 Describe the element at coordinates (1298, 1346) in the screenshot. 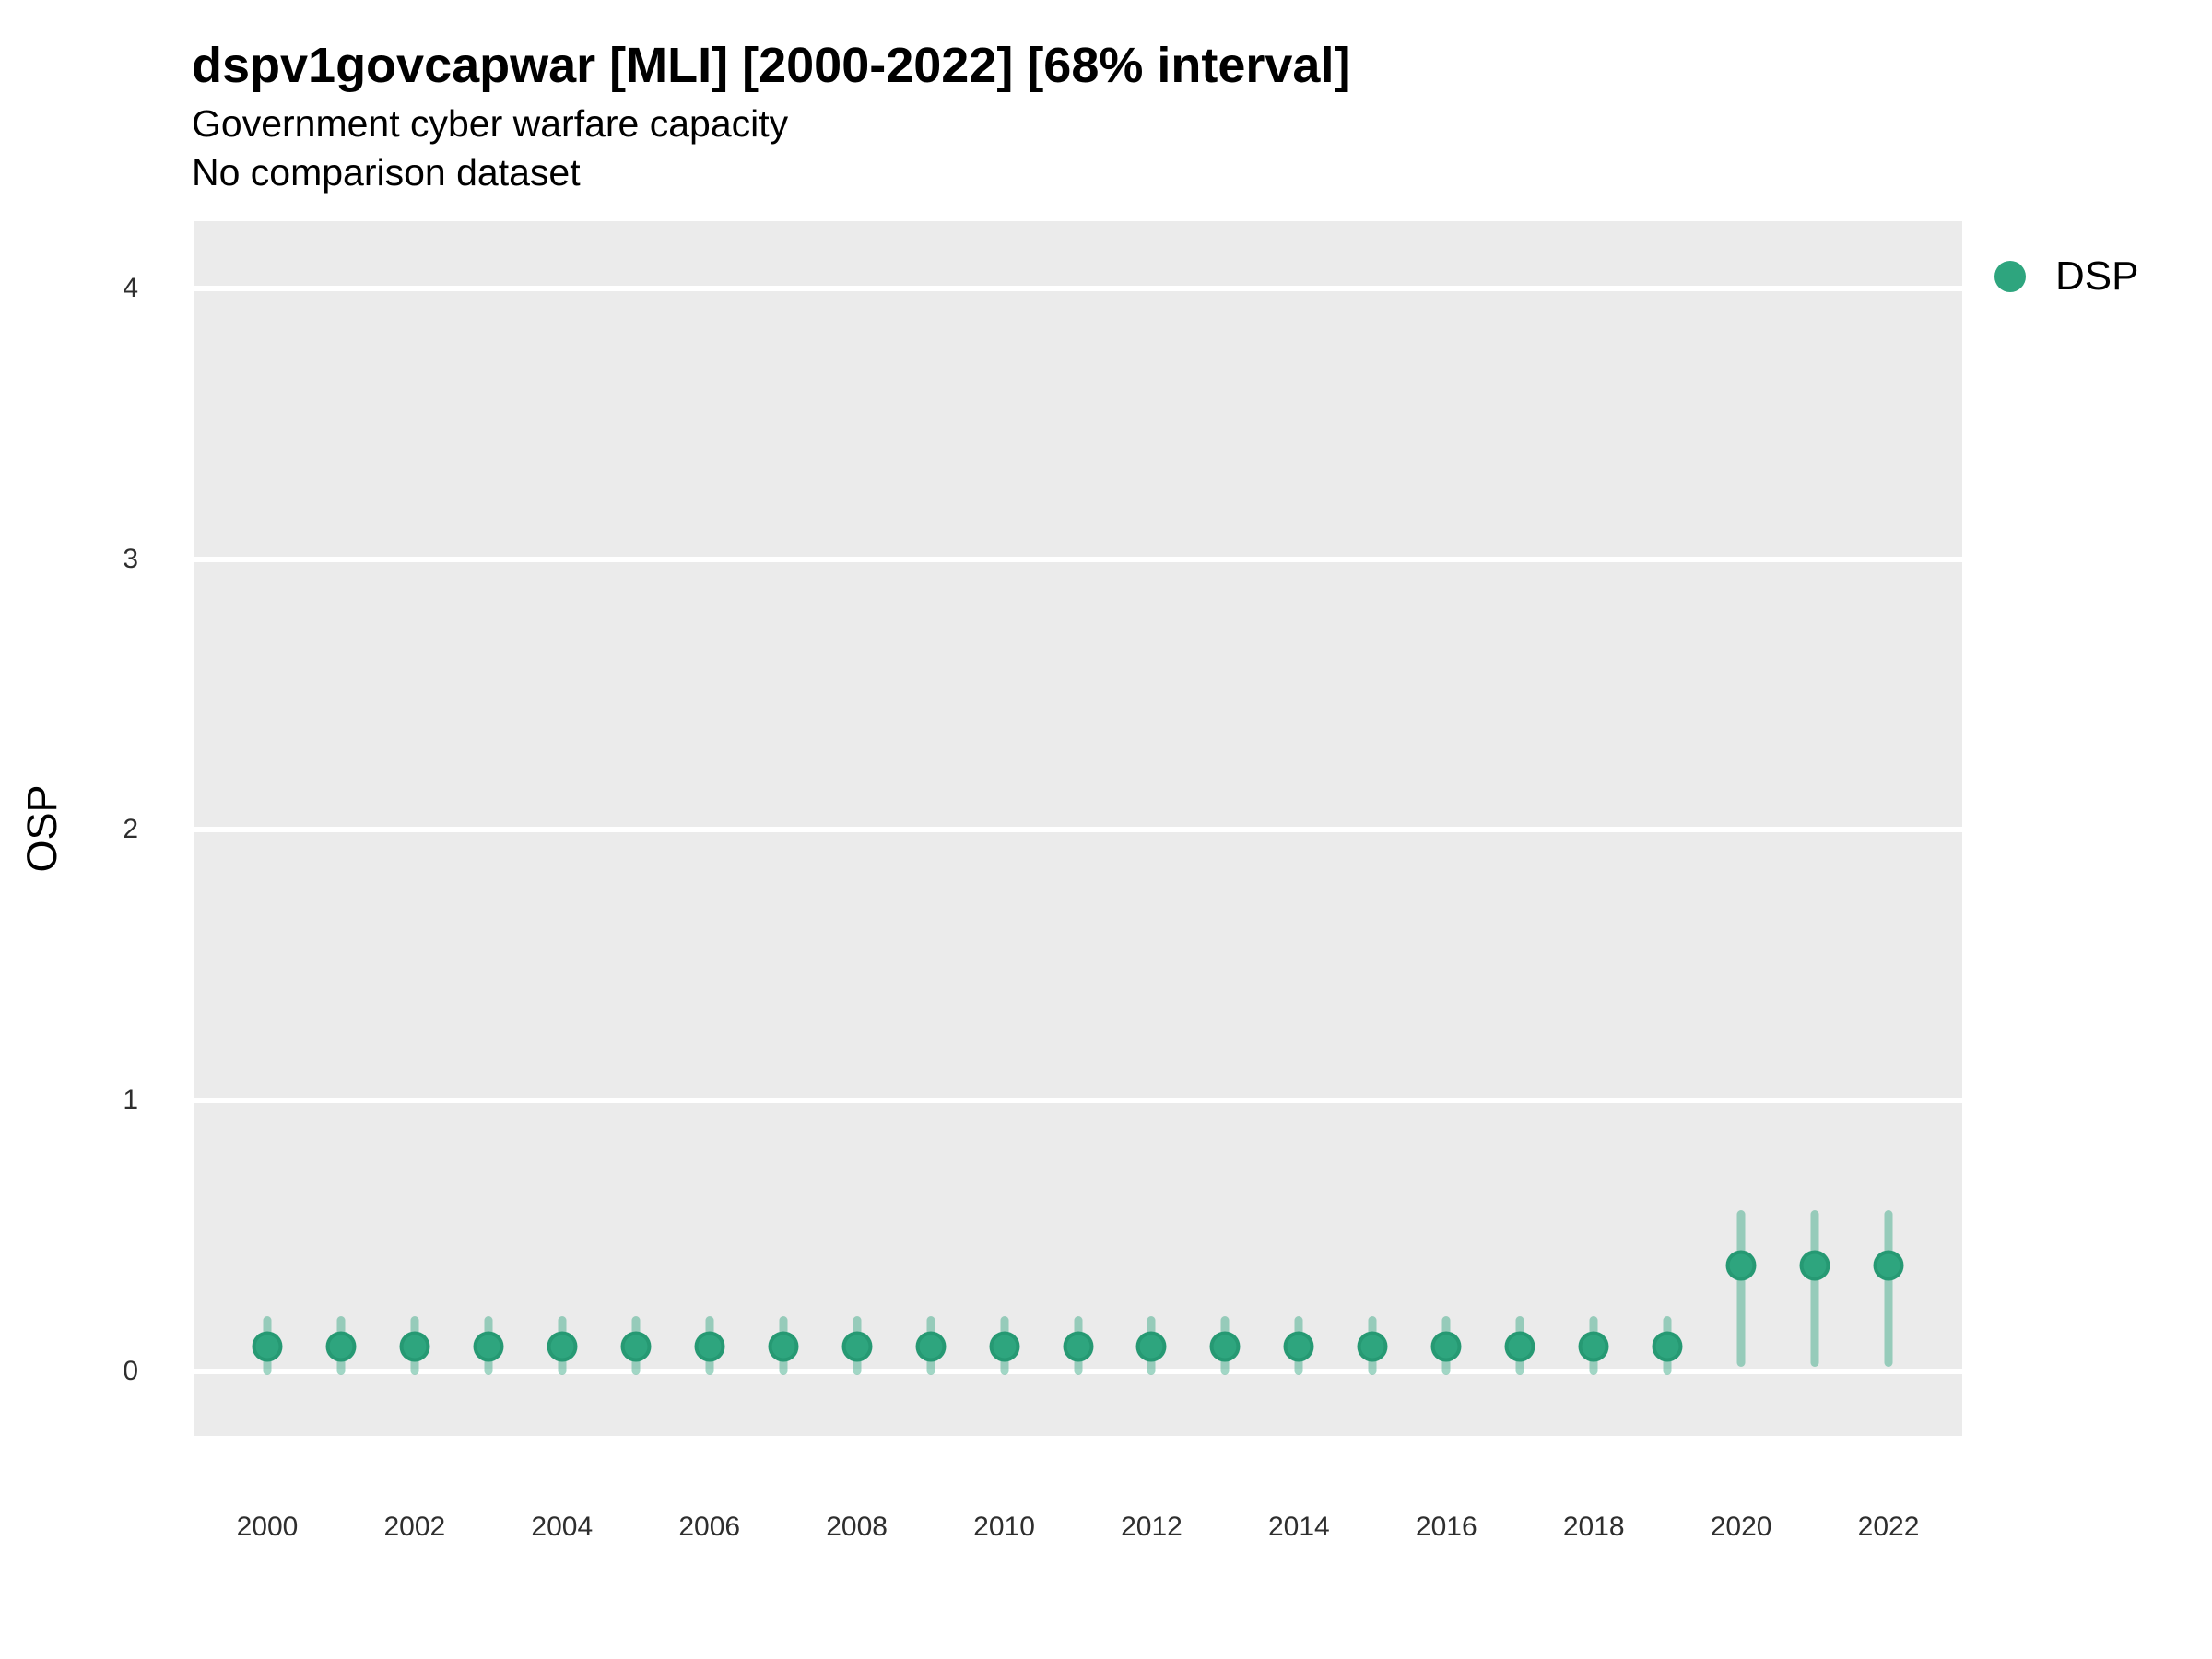

I see `data-point-2014` at that location.